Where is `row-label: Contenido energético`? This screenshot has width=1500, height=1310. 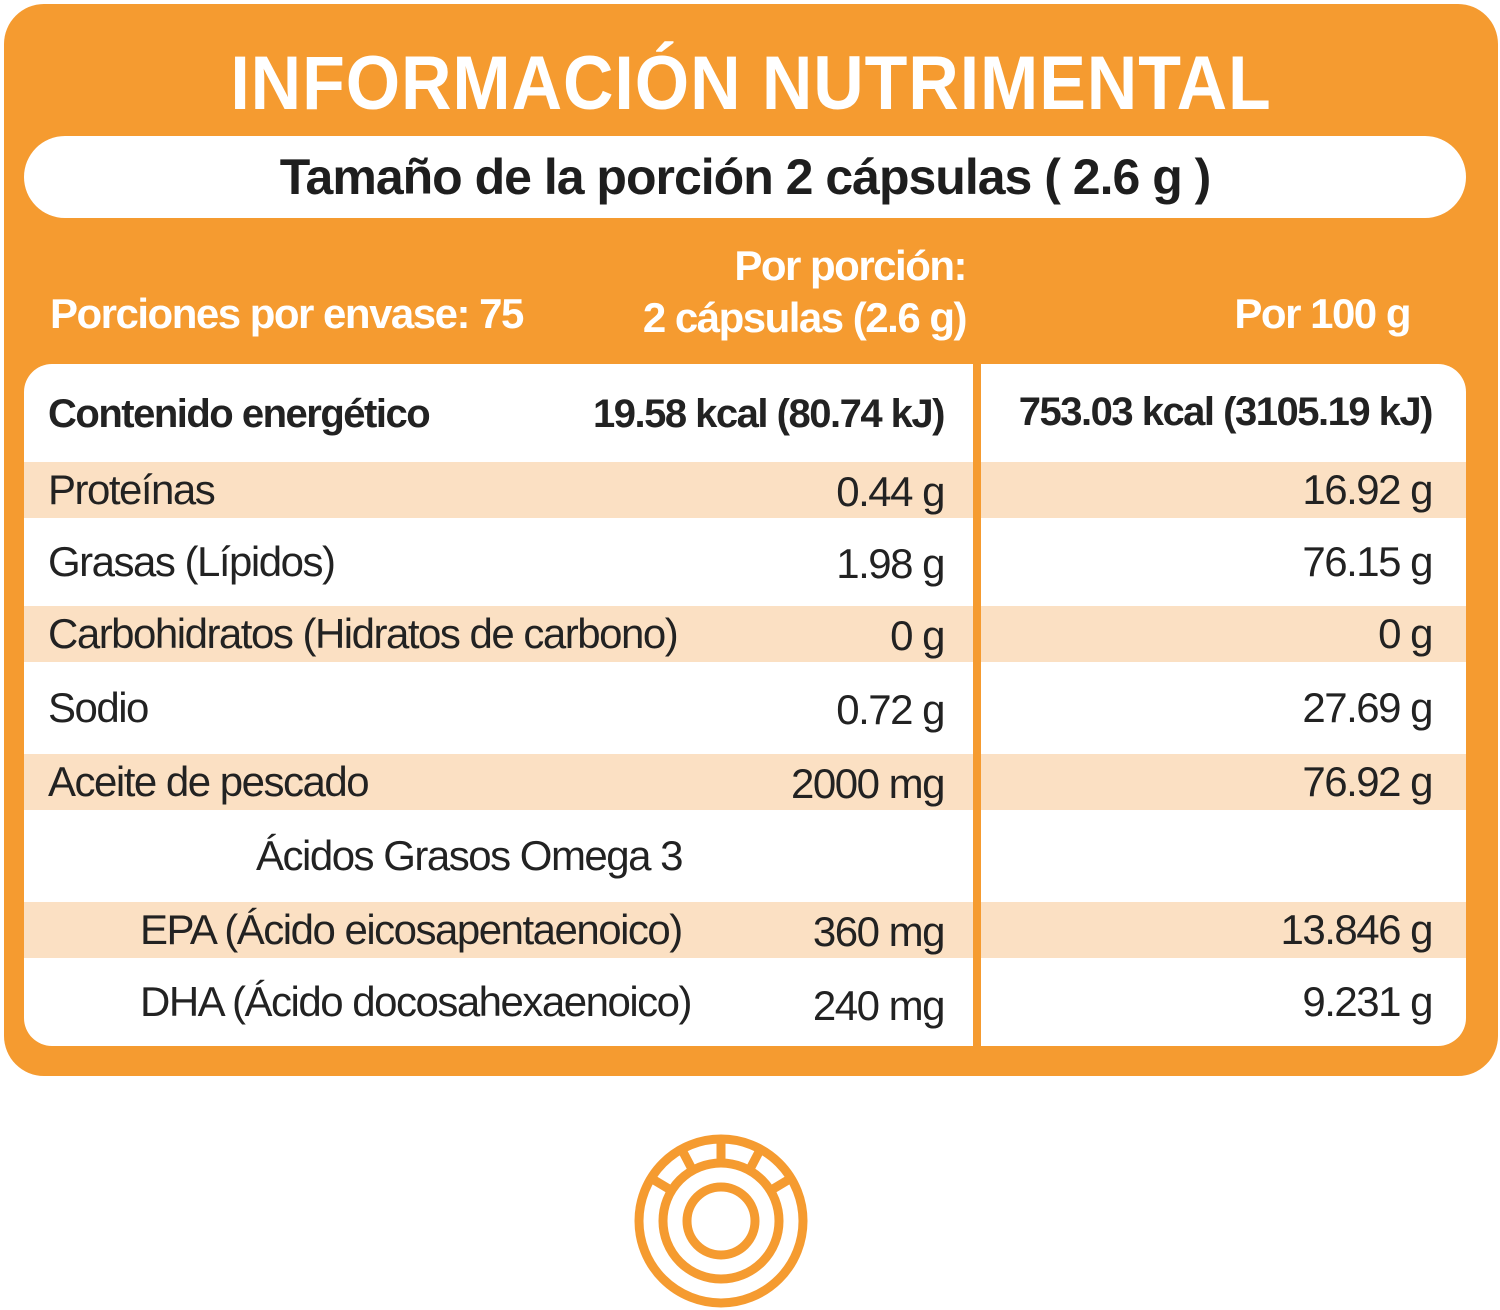
row-label: Contenido energético is located at coordinates (239, 414).